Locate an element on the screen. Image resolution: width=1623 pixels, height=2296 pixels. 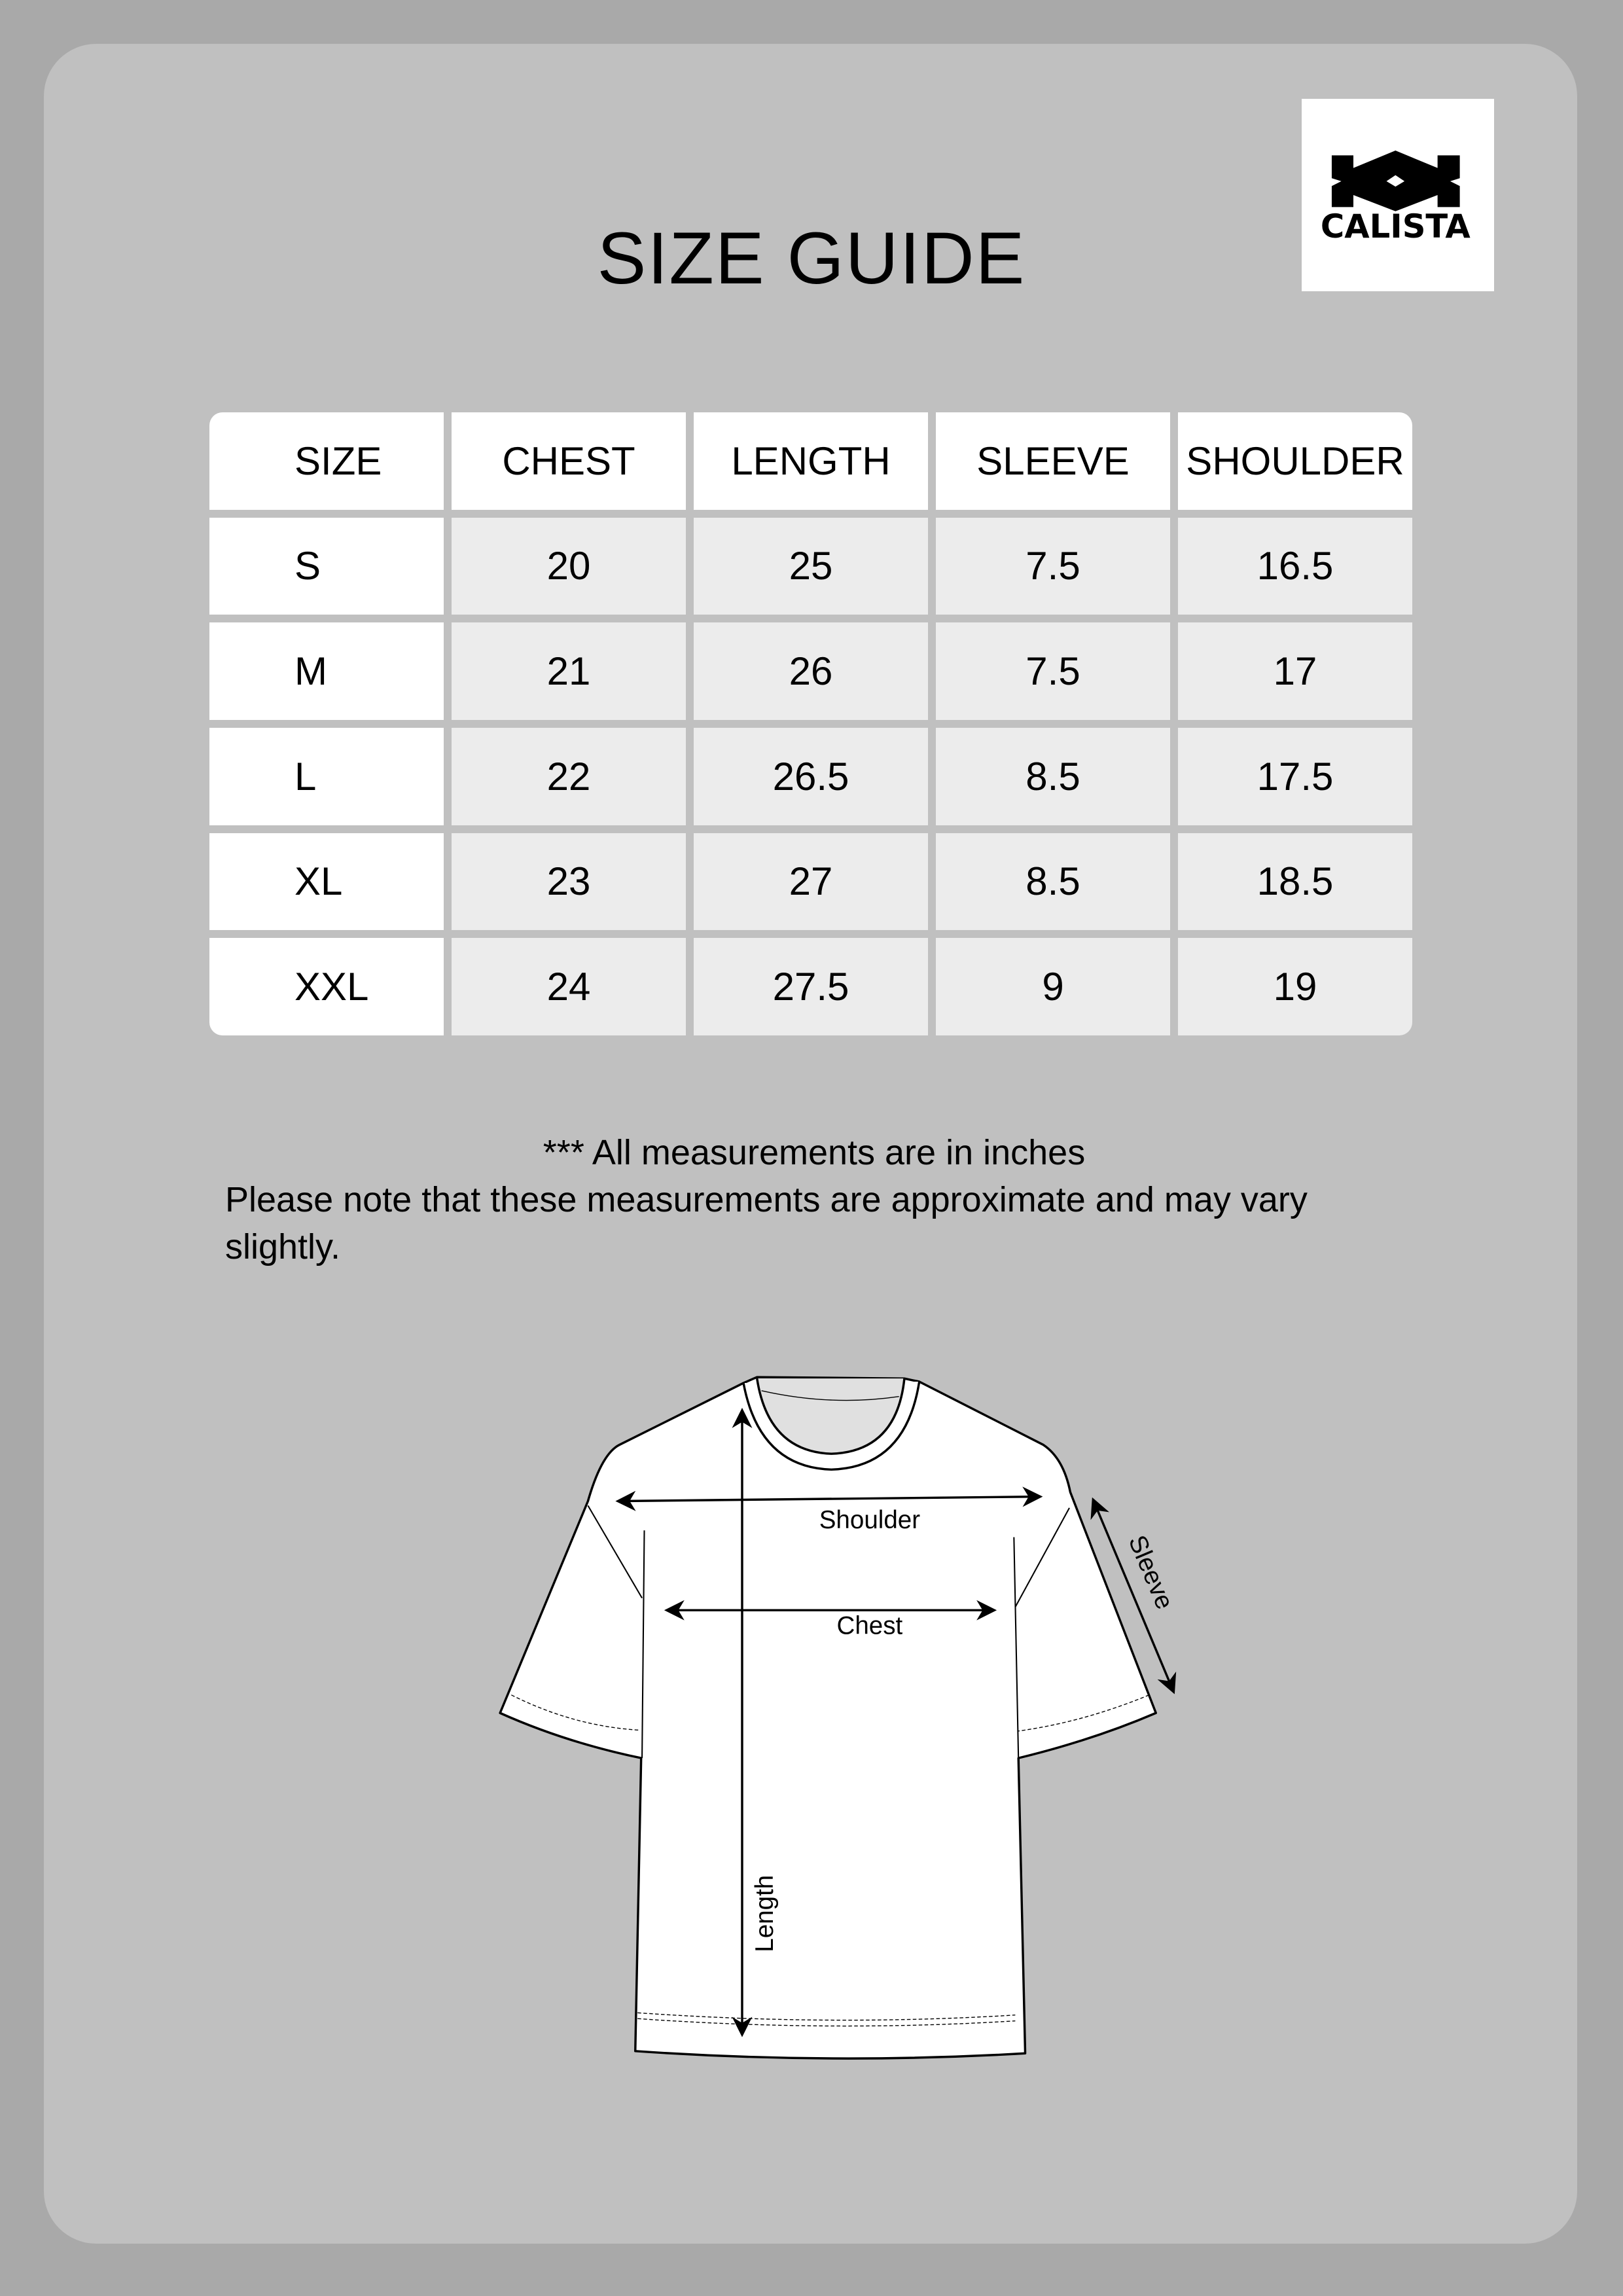
calista-logo: CALISTA is located at coordinates (1398, 195).